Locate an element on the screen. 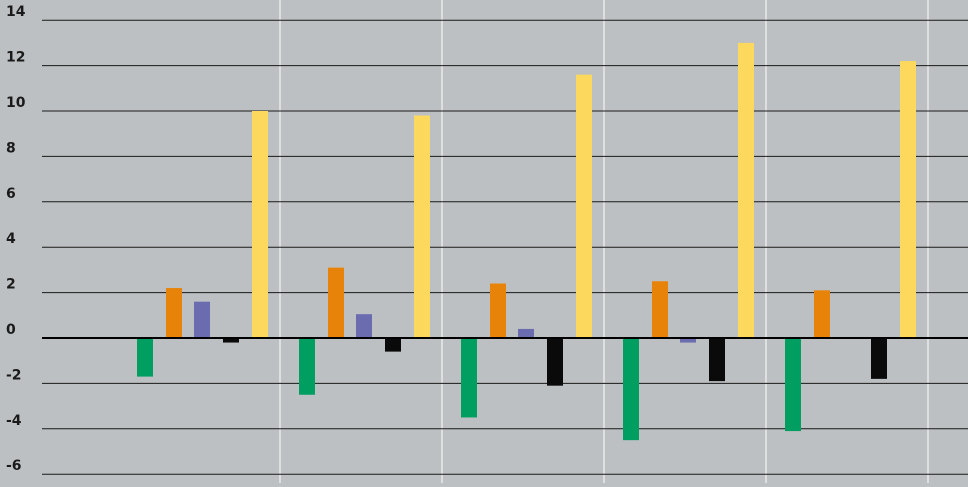 The image size is (968, 487). y-tick-label: 14 is located at coordinates (16, 12).